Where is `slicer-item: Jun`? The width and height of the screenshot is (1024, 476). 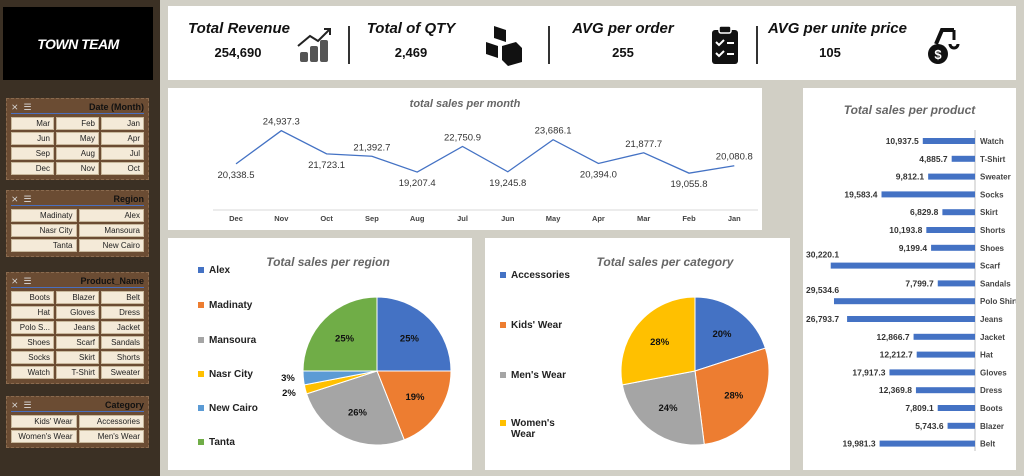 slicer-item: Jun is located at coordinates (32, 138).